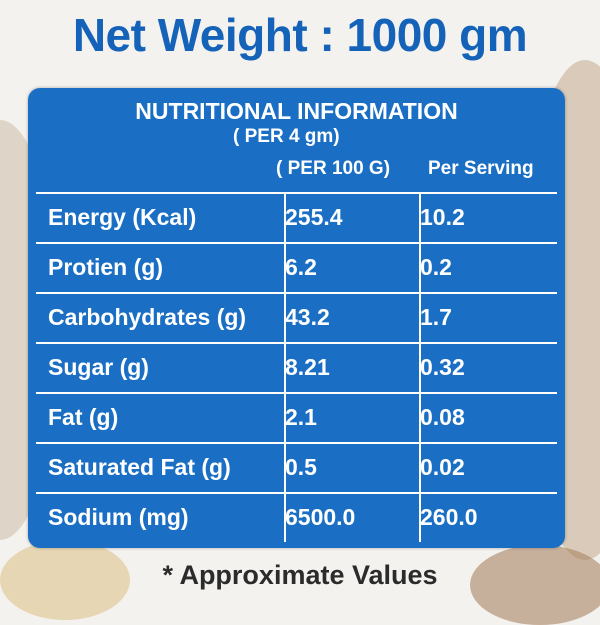  I want to click on row-label: Sugar (g), so click(98, 367).